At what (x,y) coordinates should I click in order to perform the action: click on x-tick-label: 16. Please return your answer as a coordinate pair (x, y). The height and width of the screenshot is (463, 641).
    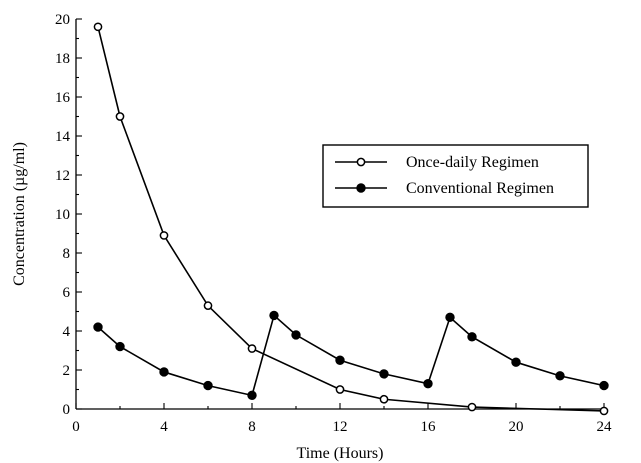
    Looking at the image, I should click on (429, 427).